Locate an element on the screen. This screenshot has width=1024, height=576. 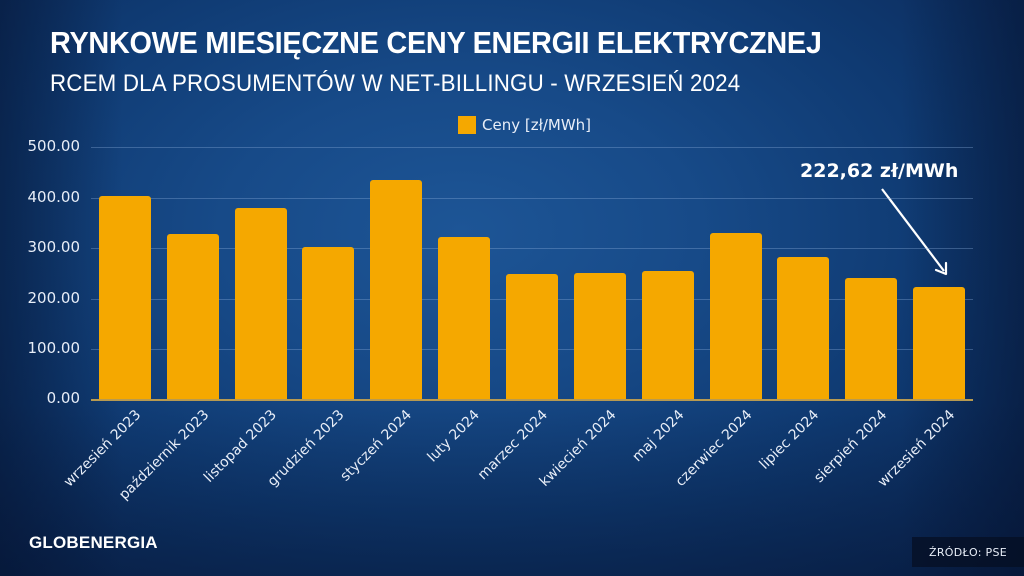
x-axis-line is located at coordinates (532, 400).